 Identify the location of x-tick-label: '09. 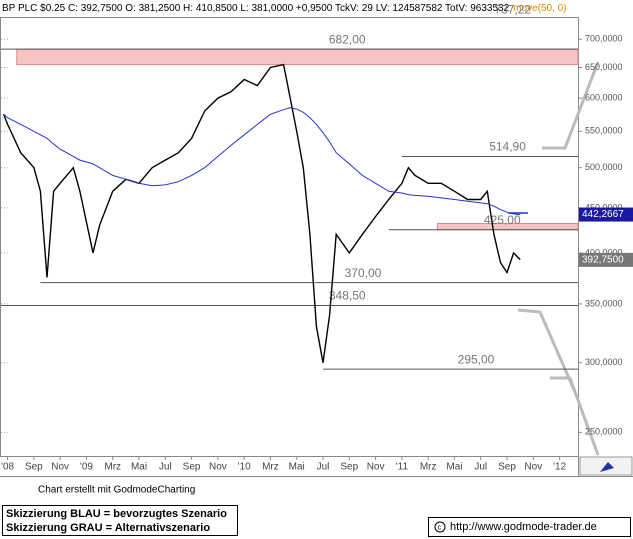
(86, 467).